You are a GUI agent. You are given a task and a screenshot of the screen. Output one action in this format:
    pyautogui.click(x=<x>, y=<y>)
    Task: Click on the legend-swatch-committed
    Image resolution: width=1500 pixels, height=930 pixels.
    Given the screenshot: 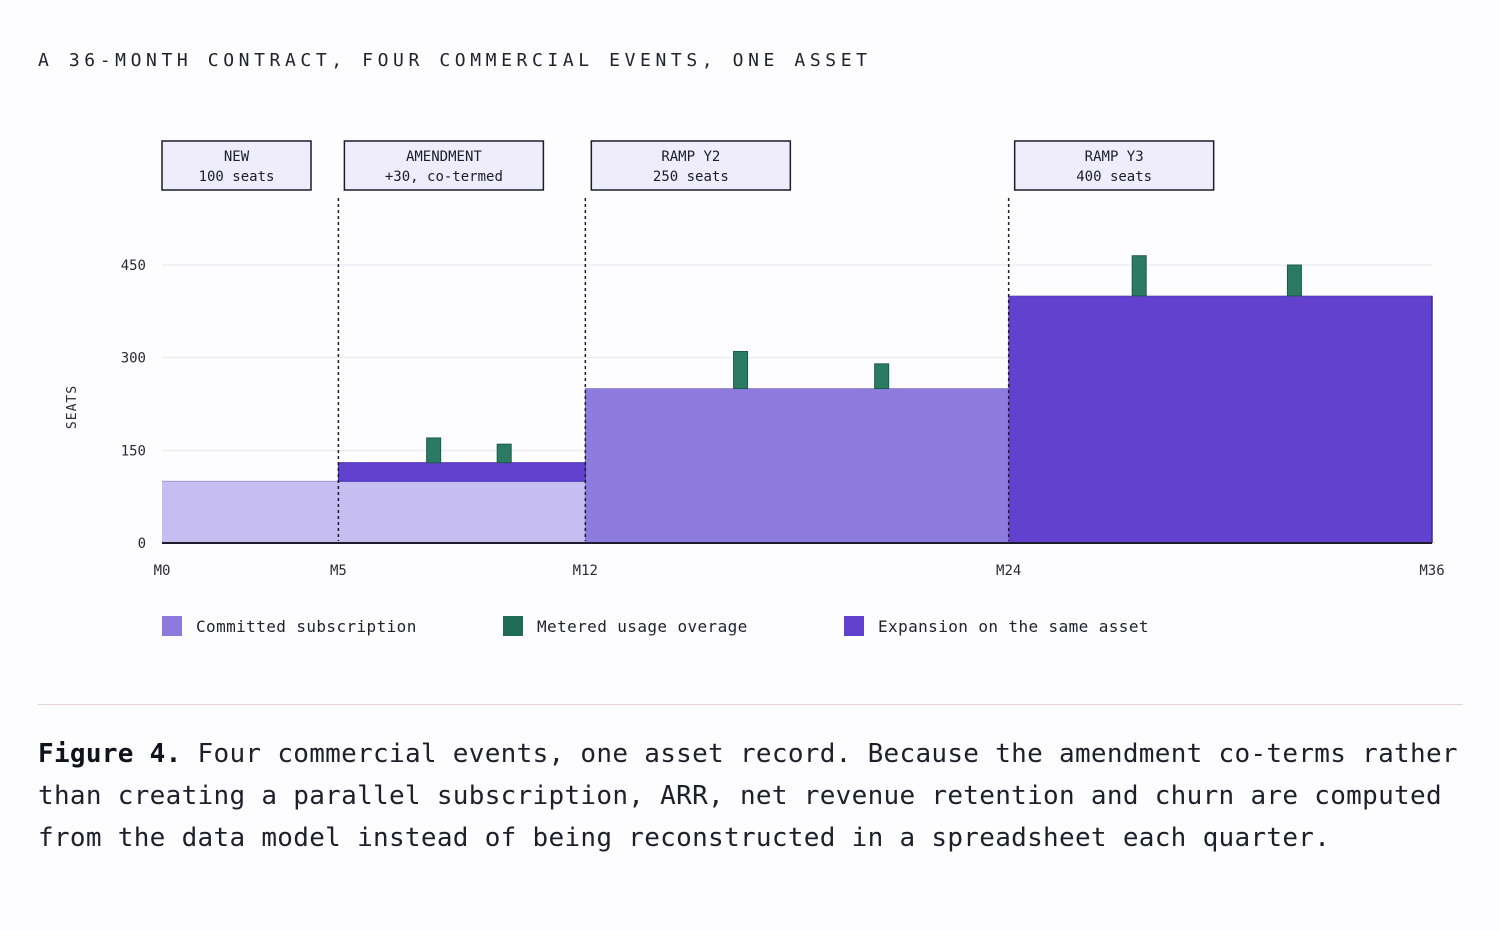 What is the action you would take?
    pyautogui.click(x=172, y=626)
    